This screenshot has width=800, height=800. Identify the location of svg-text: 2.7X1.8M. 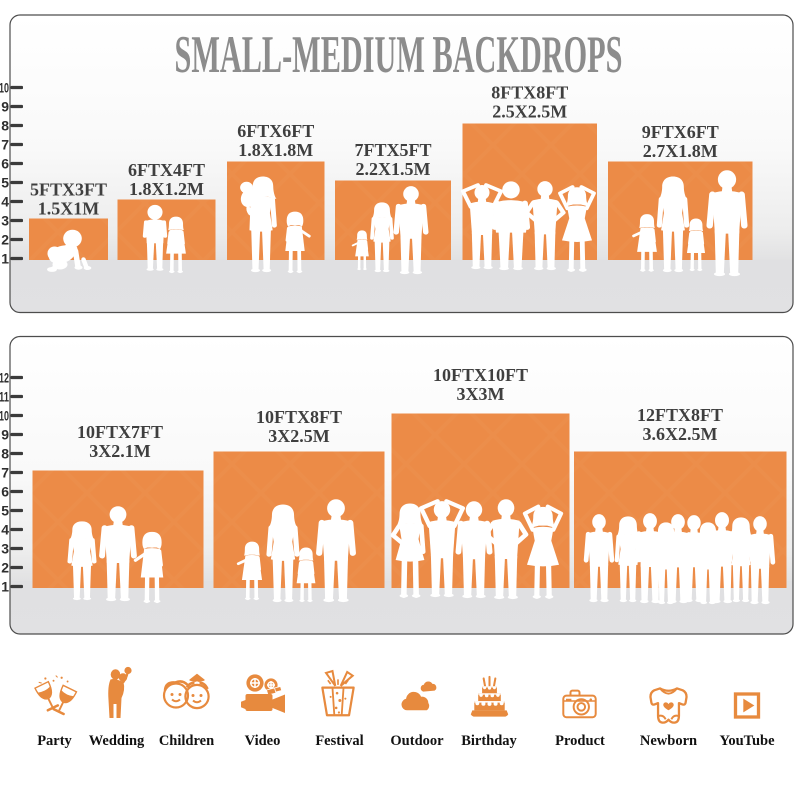
(680, 151).